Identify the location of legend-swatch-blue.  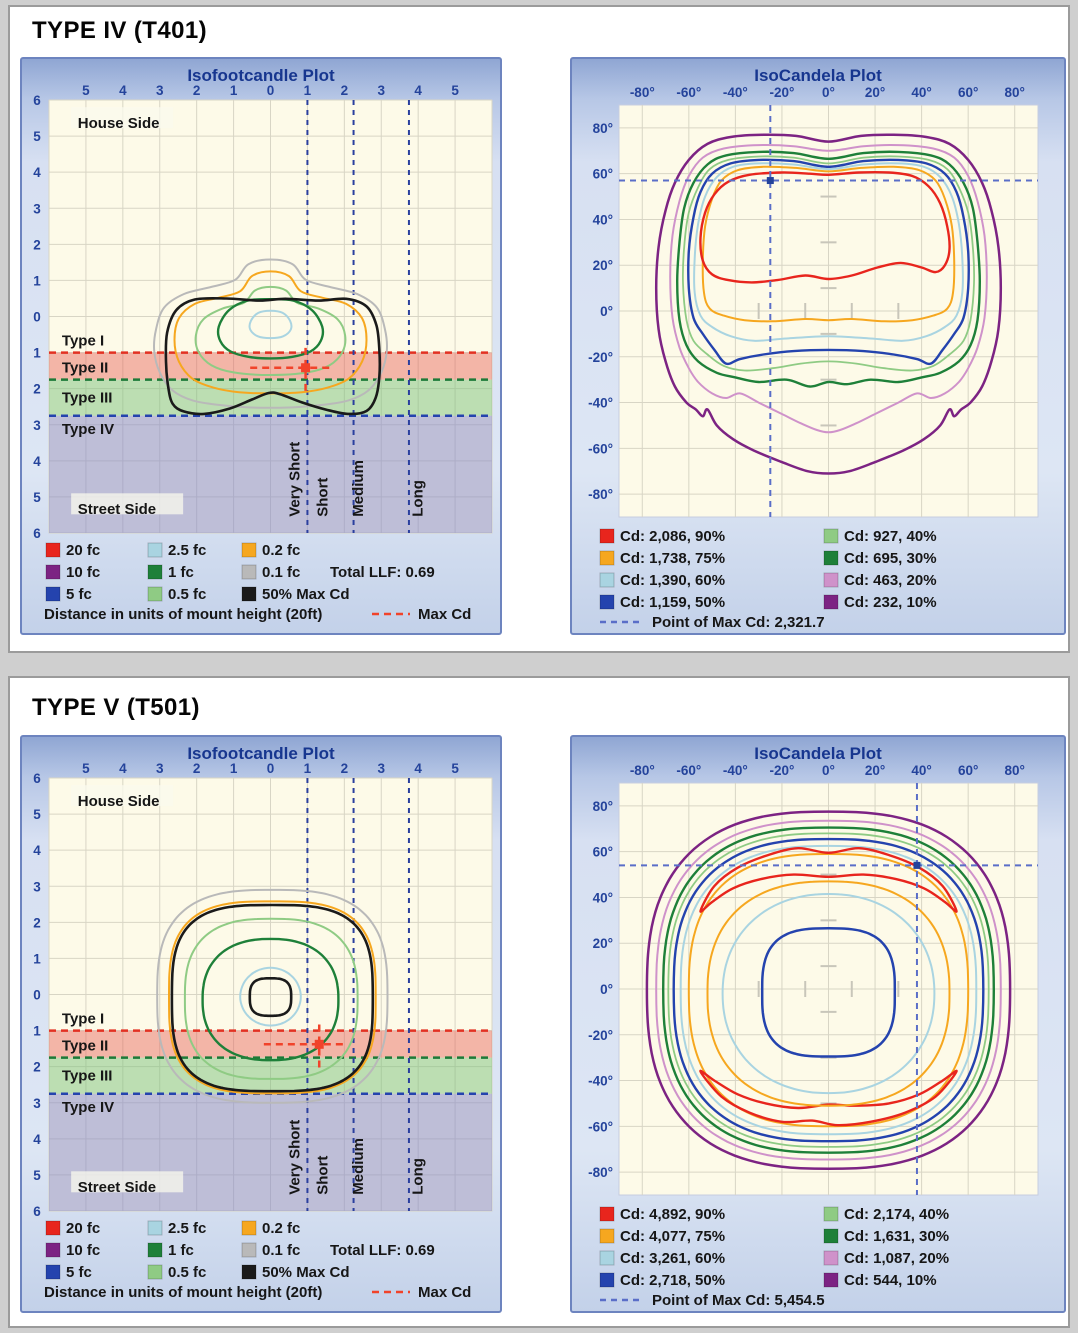
(53, 1272).